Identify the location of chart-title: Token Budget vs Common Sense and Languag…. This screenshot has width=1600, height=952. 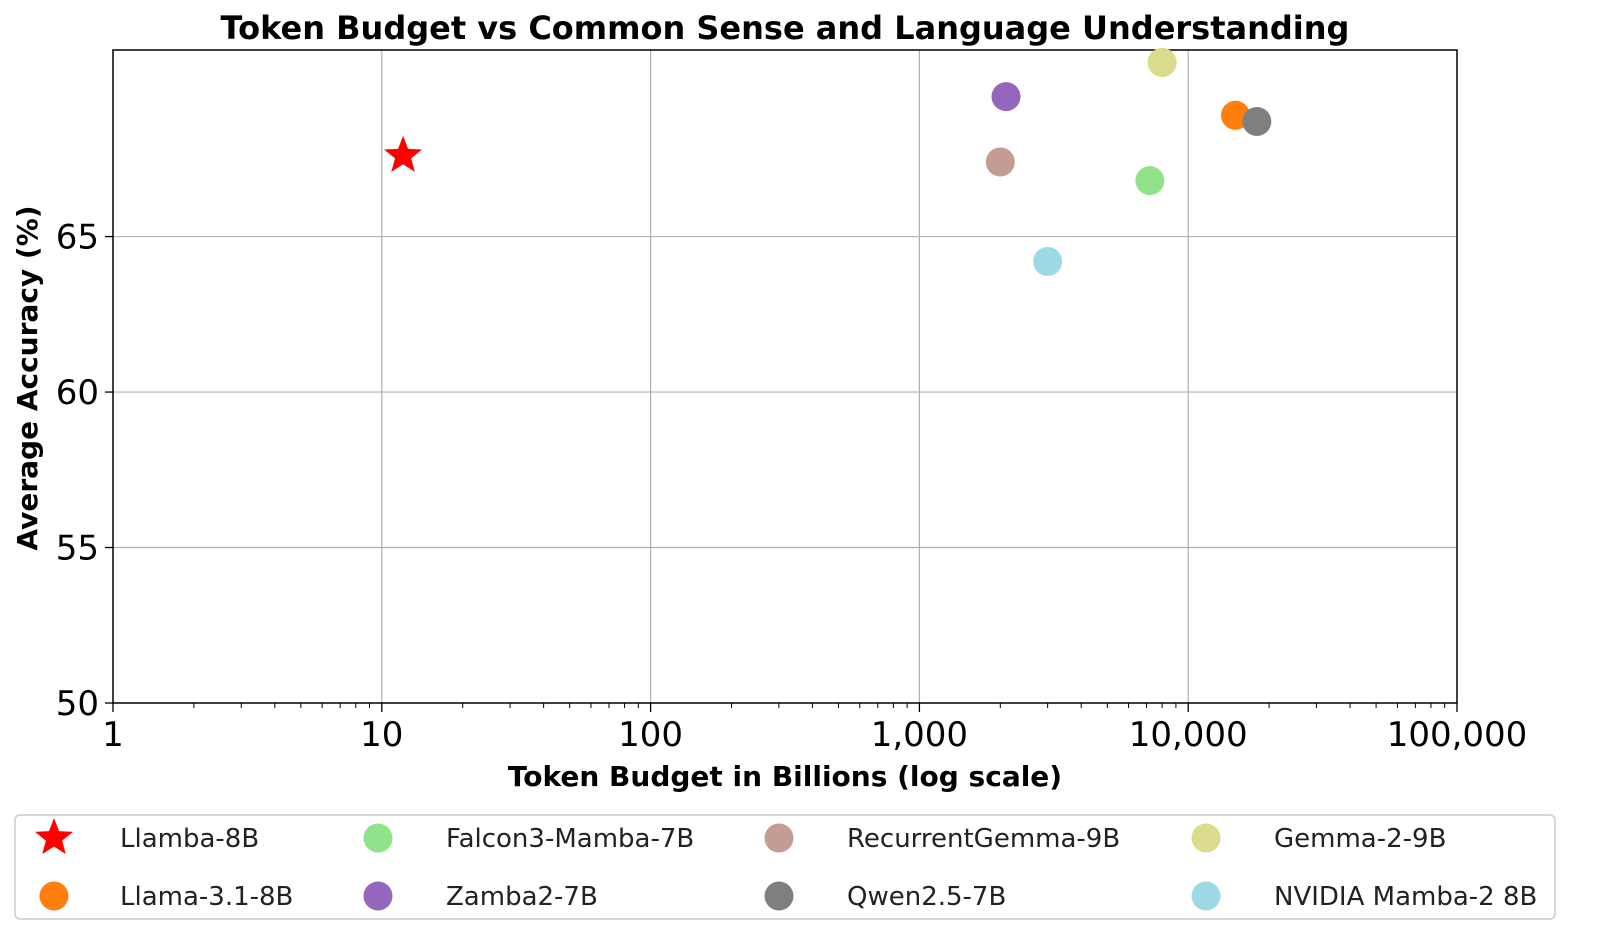
(785, 28).